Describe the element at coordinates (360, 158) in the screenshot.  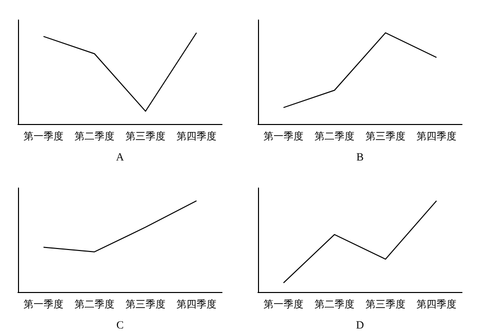
I see `x-axis-title: B` at that location.